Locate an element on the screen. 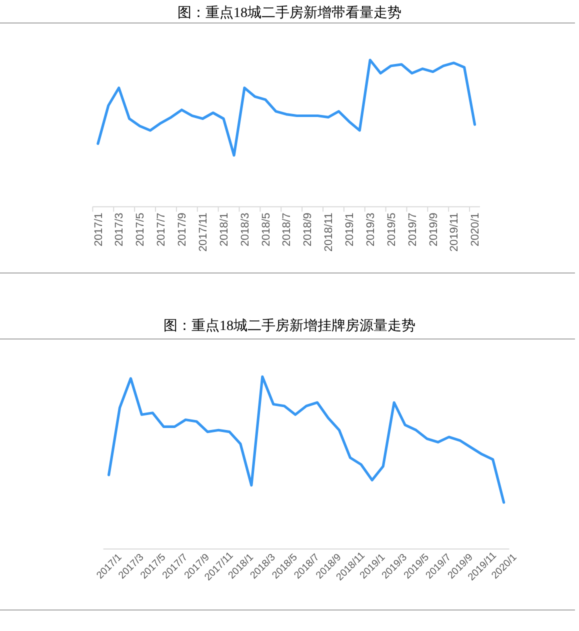 This screenshot has height=631, width=579. x-tick-label: 2019/9 is located at coordinates (434, 229).